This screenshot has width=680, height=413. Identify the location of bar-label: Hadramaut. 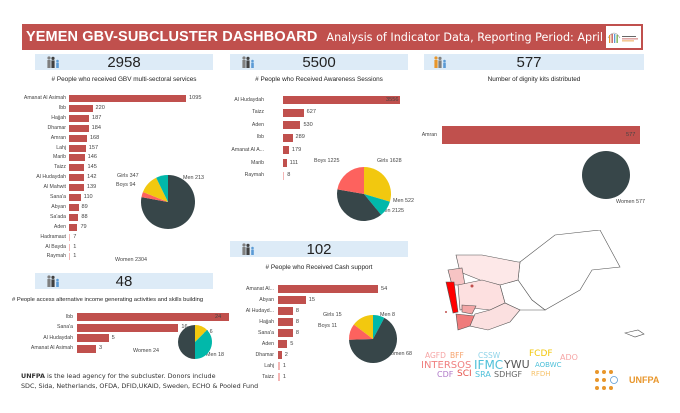
(53, 236).